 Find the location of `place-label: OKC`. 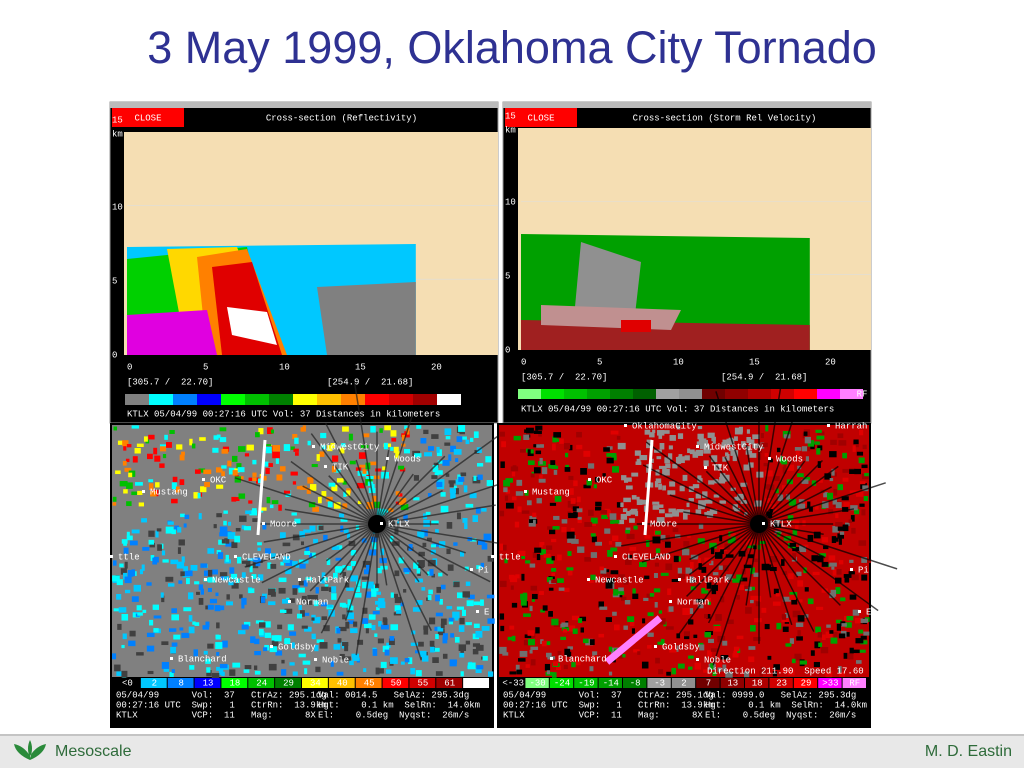

place-label: OKC is located at coordinates (218, 480).